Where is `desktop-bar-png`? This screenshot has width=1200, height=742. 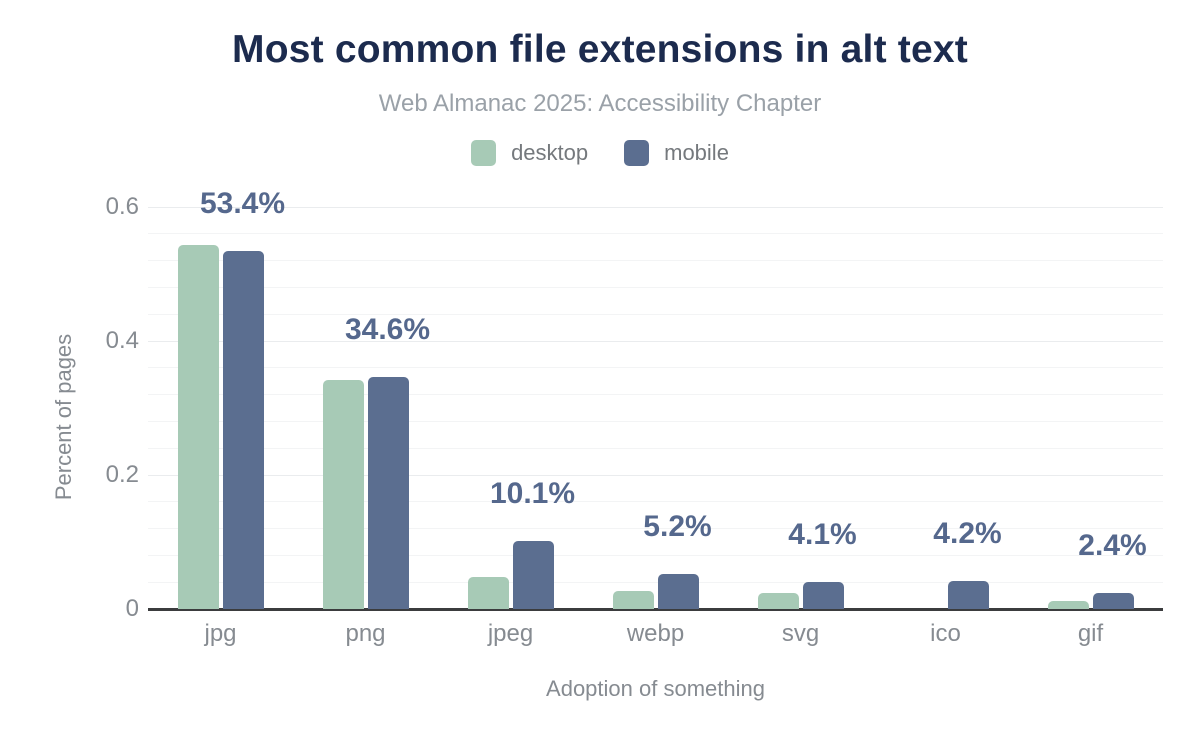
desktop-bar-png is located at coordinates (343, 494).